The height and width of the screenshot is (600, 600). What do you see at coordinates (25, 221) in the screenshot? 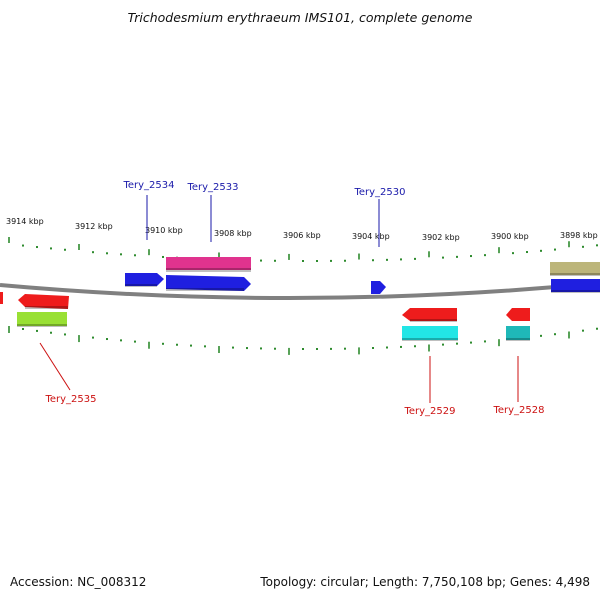
I see `tick-label: 3914 kbp` at bounding box center [25, 221].